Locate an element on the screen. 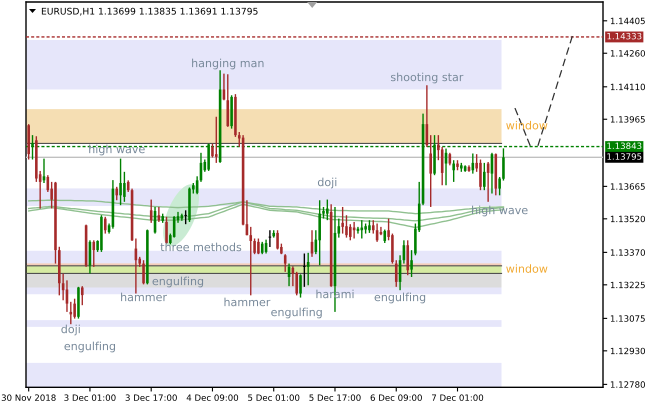 The width and height of the screenshot is (645, 407). y-tick-label: 1.12780 is located at coordinates (627, 384).